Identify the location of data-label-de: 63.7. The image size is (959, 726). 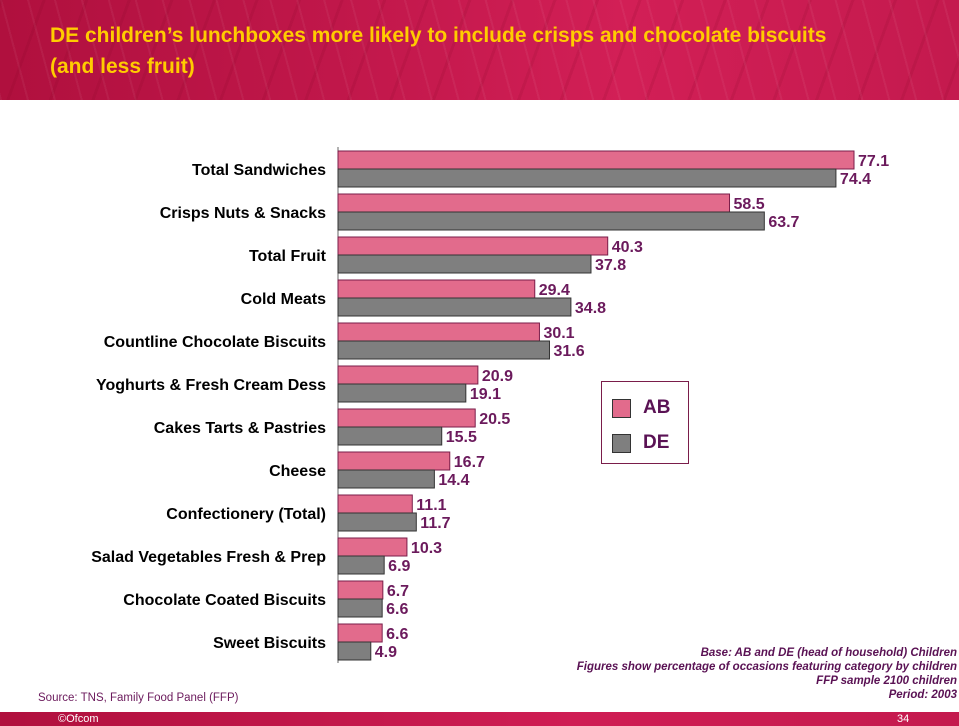
(783, 222).